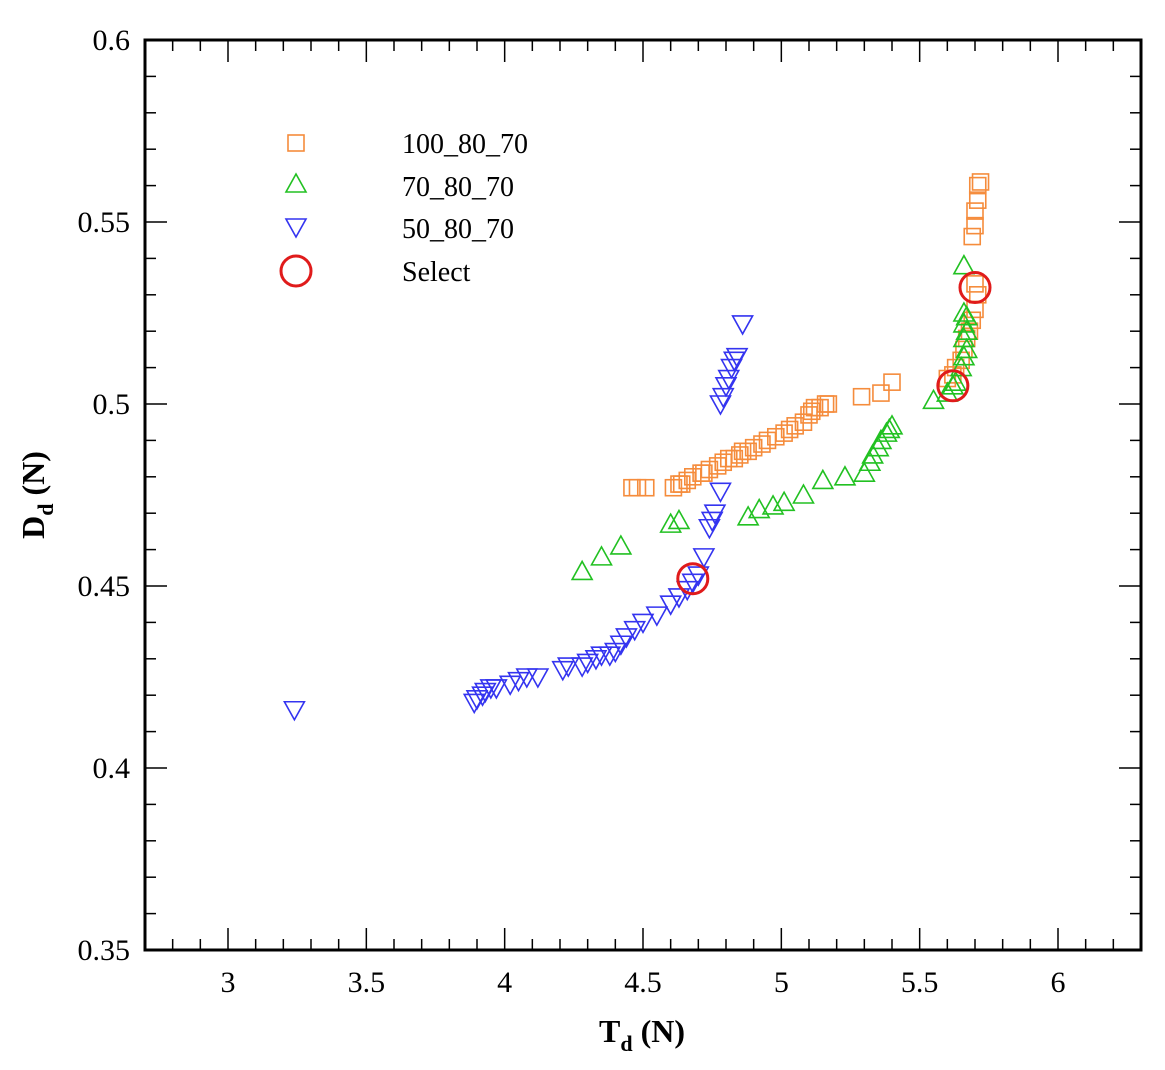  Describe the element at coordinates (458, 229) in the screenshot. I see `legend-label-50-80-70: 50_80_70` at that location.